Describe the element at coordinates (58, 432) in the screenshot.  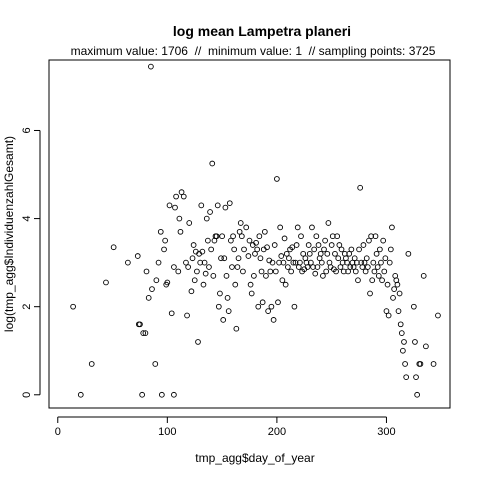
I see `x-tick-label: 0` at that location.